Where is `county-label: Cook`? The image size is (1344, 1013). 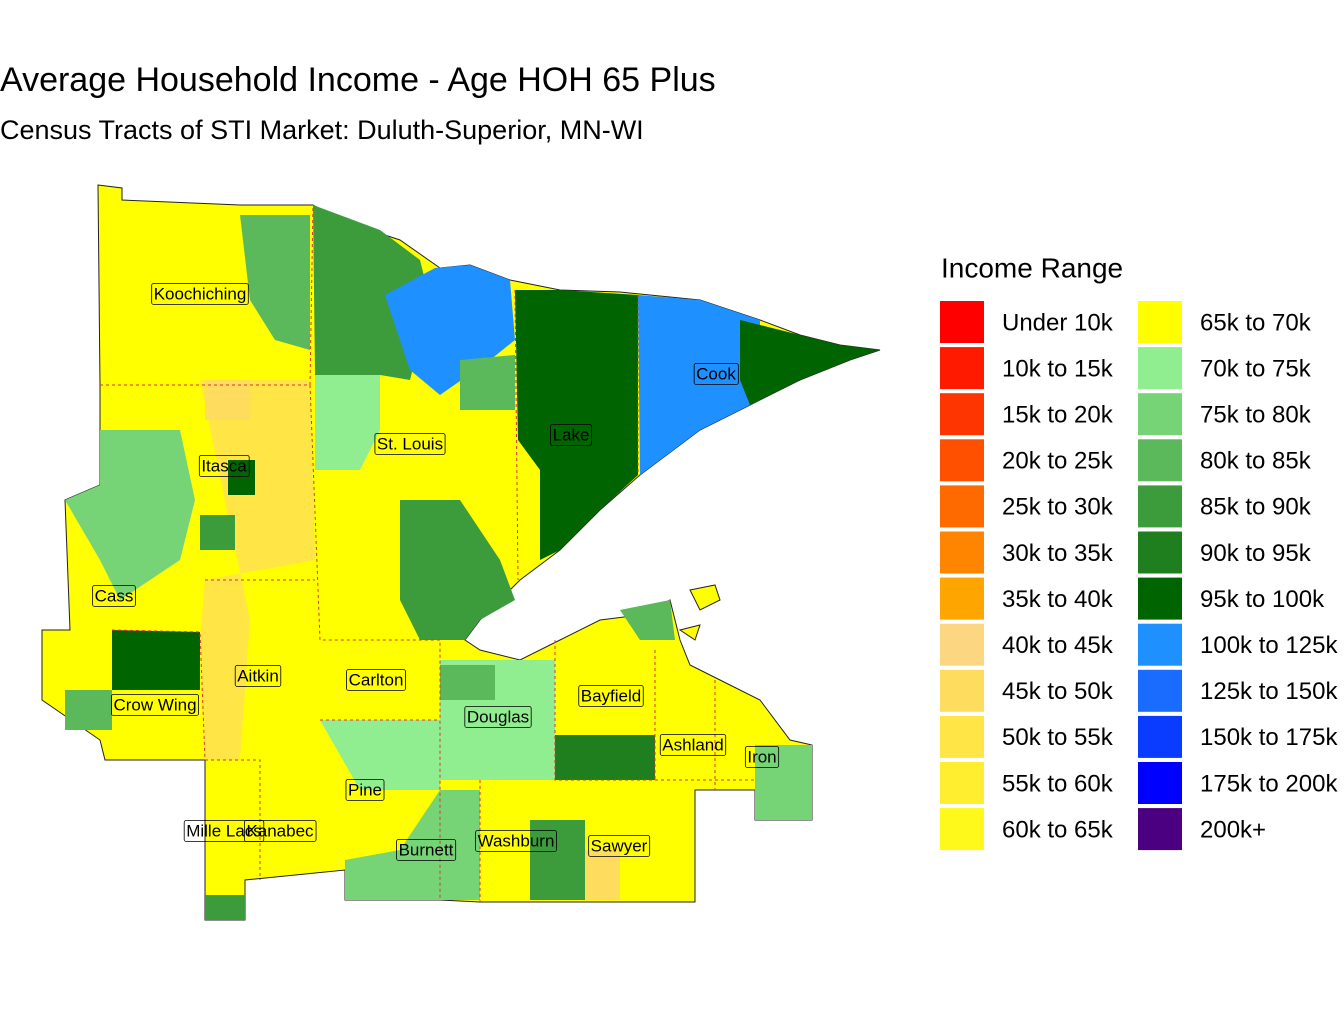 county-label: Cook is located at coordinates (716, 373).